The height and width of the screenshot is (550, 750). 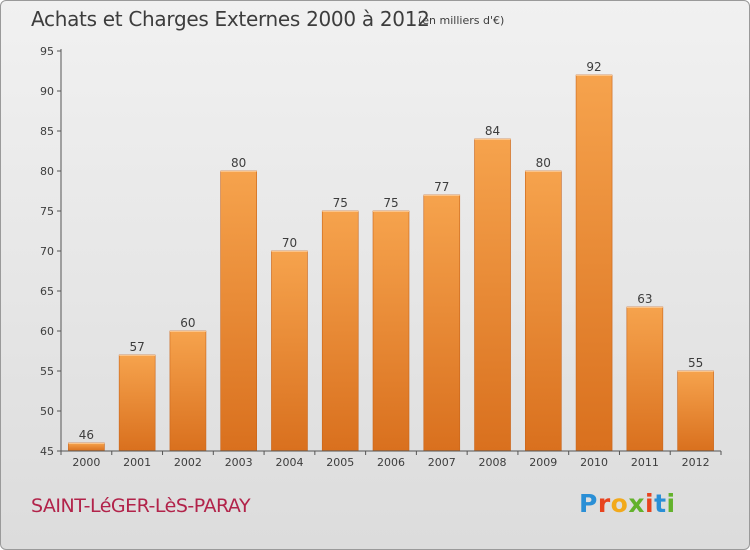 What do you see at coordinates (493, 462) in the screenshot?
I see `x-tick-label-2008: 2008` at bounding box center [493, 462].